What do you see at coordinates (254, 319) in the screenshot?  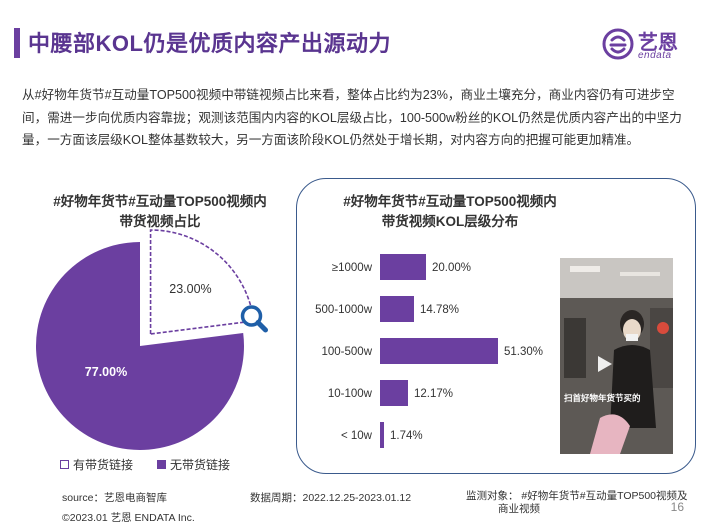 I see `magnifier-icon` at bounding box center [254, 319].